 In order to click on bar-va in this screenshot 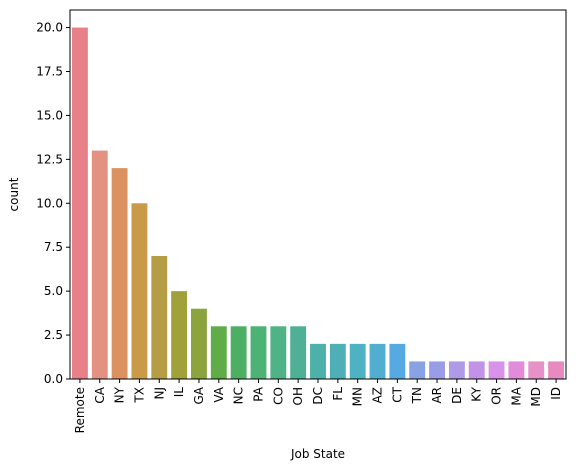, I will do `click(218, 352)`.